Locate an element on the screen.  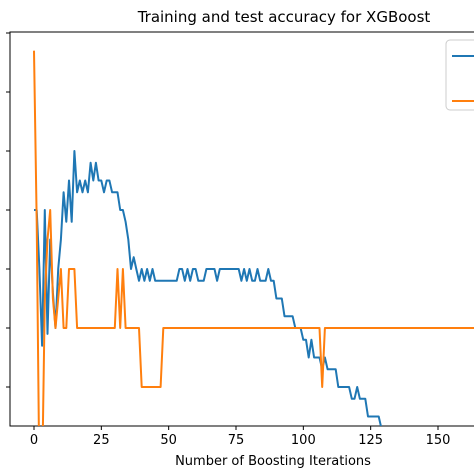
x-axis: 0 25 50 75 100 125 150 is located at coordinates (240, 437).